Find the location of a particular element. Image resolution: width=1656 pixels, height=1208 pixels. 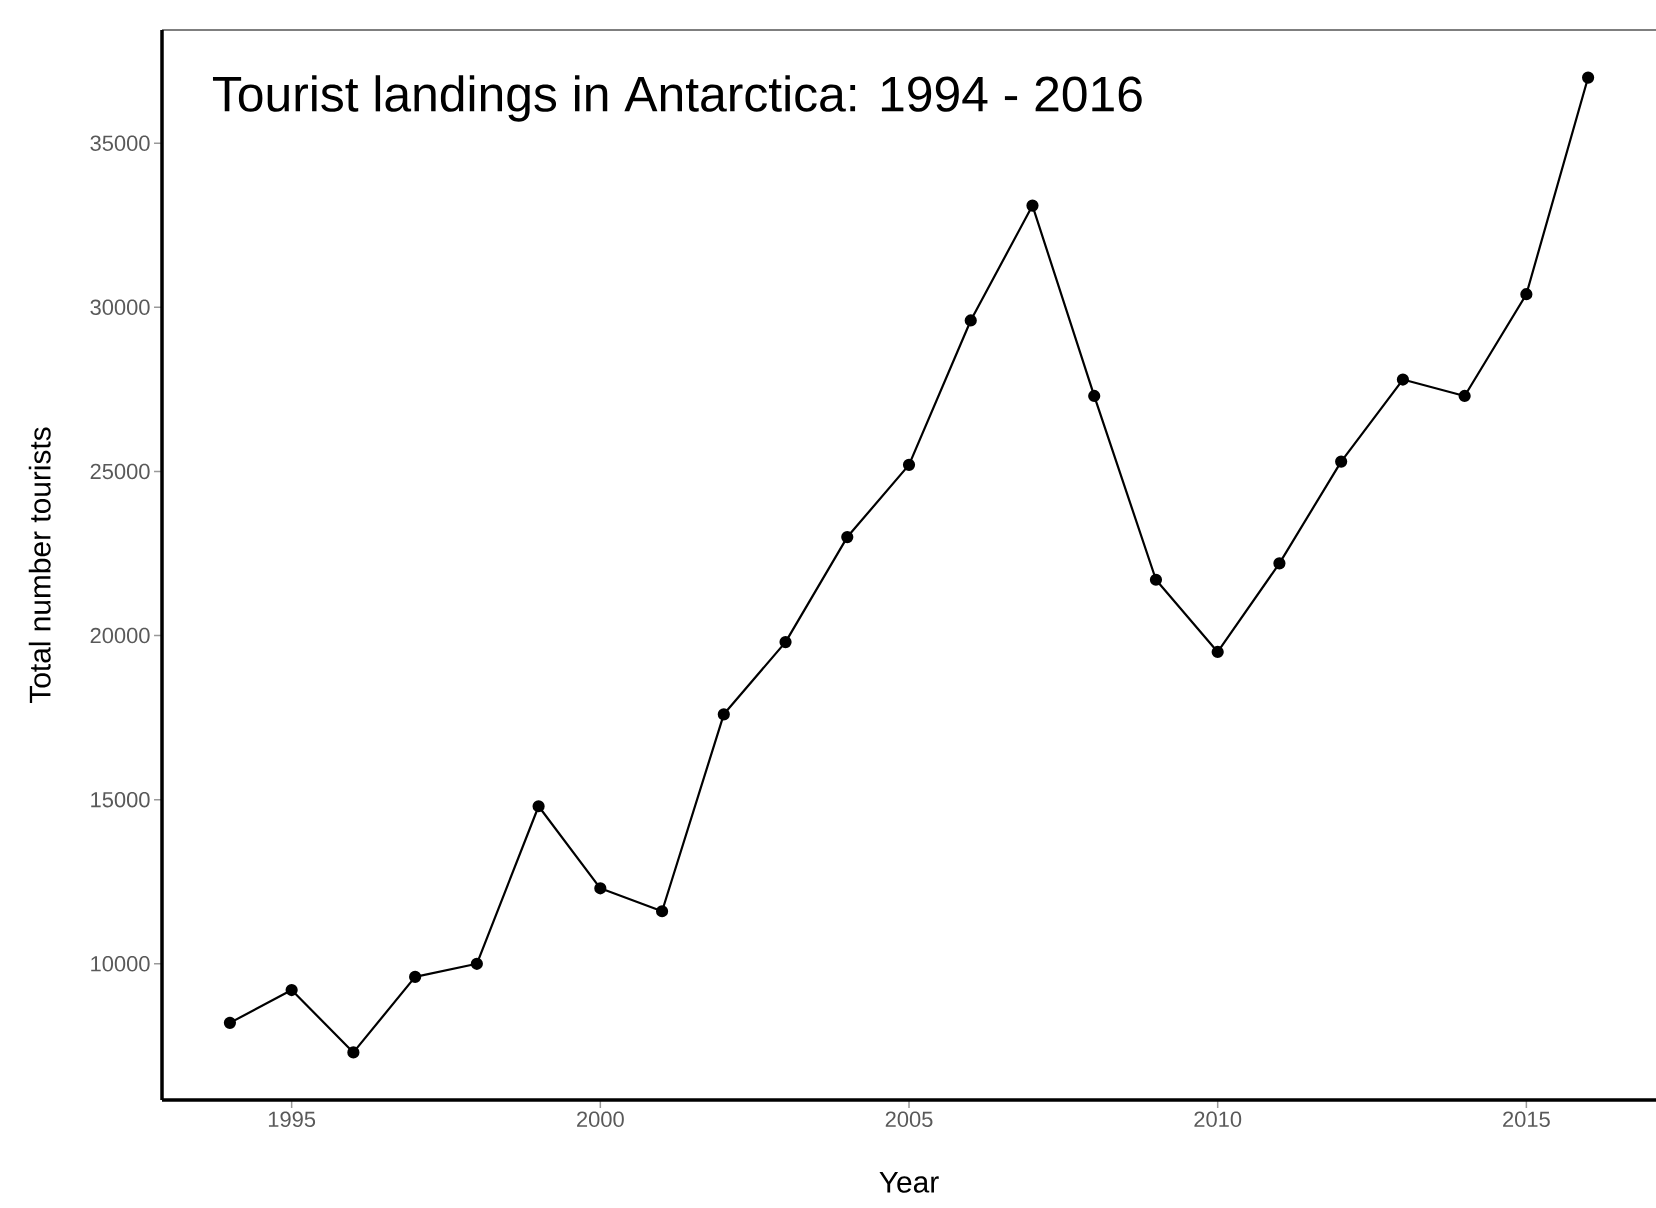

text: Tourist landings in Antarctica: 1994 - 2016 is located at coordinates (677, 98).